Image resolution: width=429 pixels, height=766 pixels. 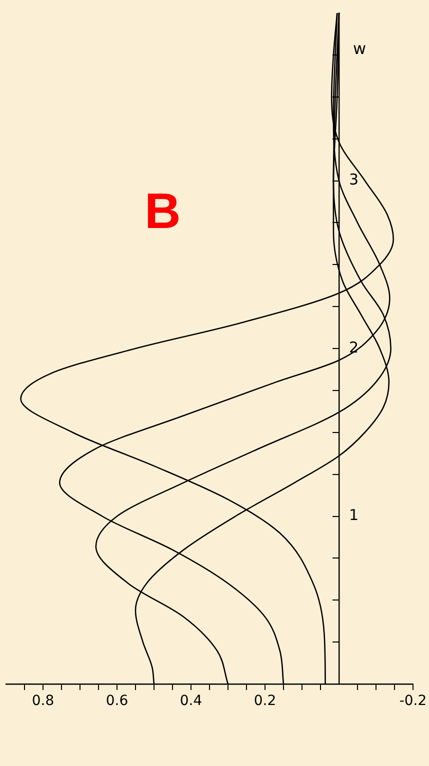 What do you see at coordinates (359, 48) in the screenshot?
I see `y-axis-title: w` at bounding box center [359, 48].